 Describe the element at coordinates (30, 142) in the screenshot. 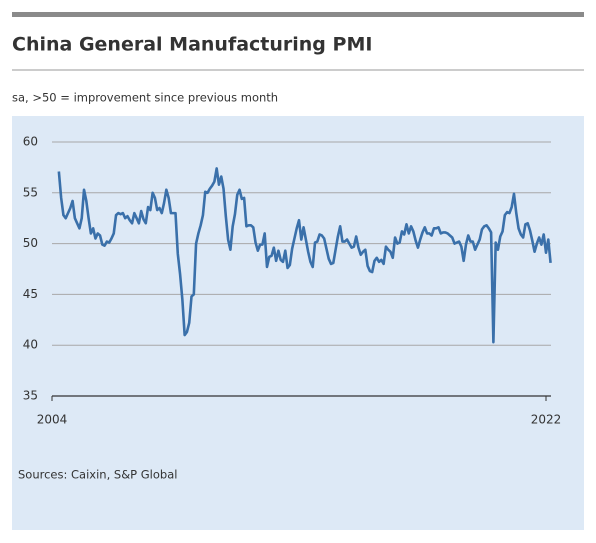

I see `y-tick-label: 60` at that location.